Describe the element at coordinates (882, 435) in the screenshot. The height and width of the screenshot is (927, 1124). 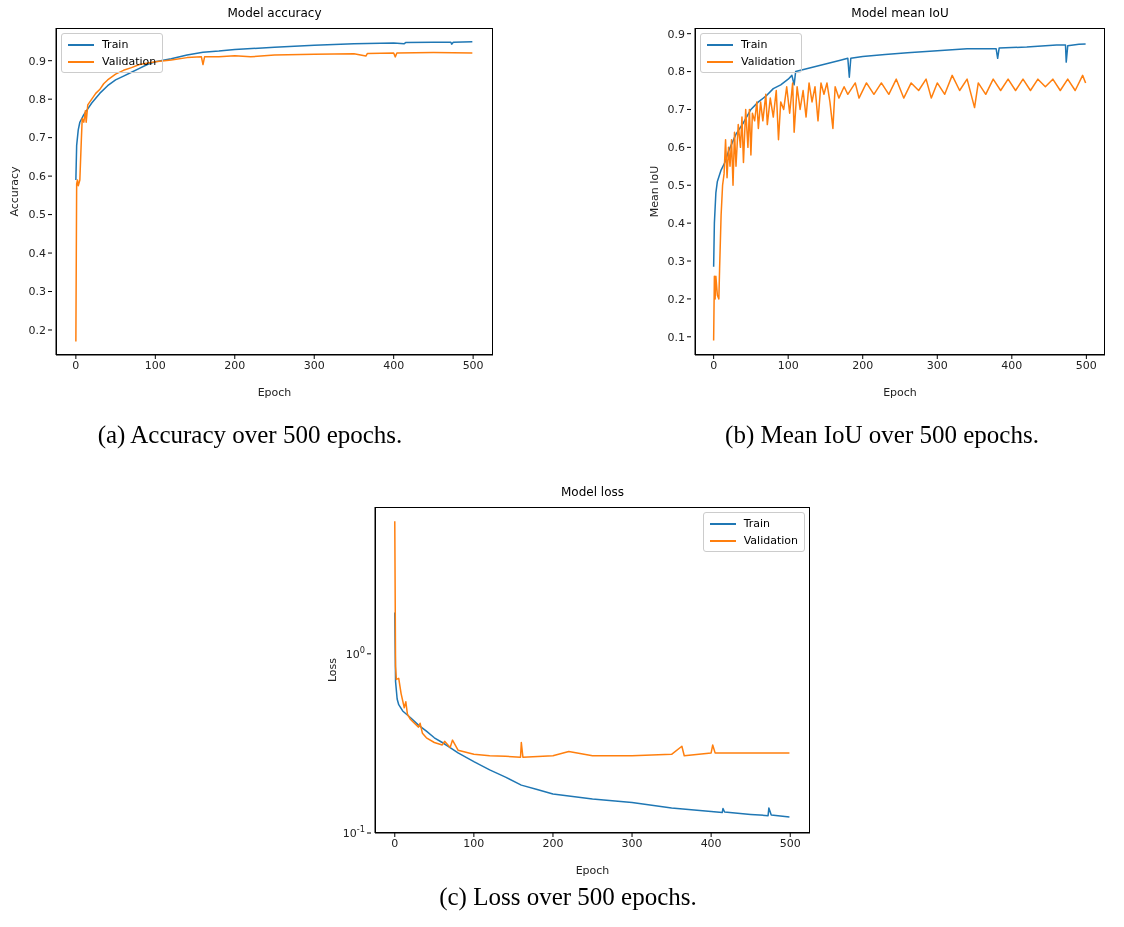
I see `text: (b) Mean IoU over 500 epochs.` at that location.